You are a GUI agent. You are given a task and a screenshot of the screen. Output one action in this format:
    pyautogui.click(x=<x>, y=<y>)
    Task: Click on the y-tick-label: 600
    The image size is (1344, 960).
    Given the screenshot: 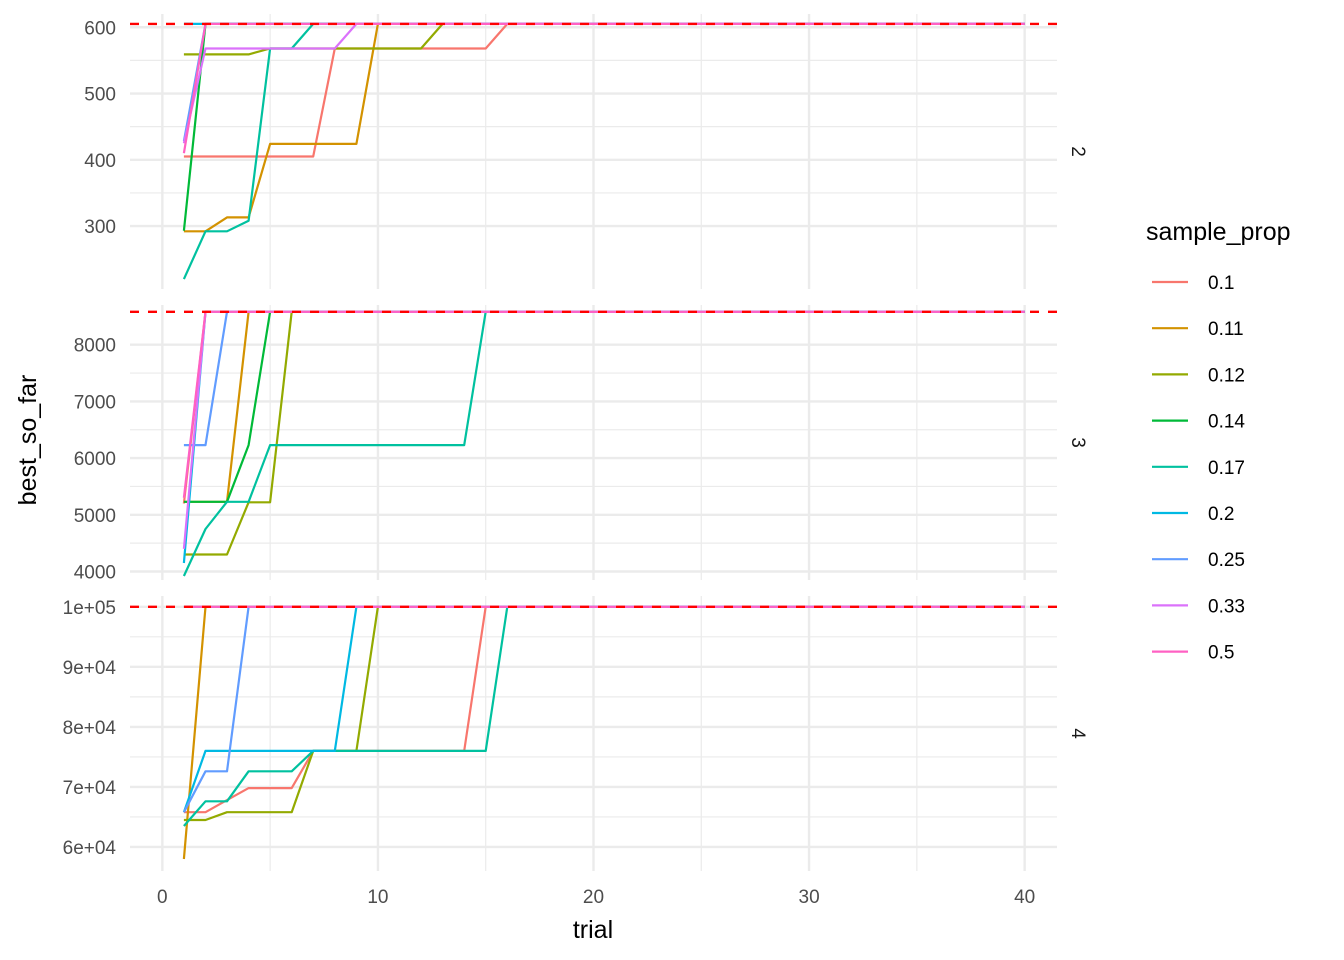 What is the action you would take?
    pyautogui.click(x=100, y=28)
    